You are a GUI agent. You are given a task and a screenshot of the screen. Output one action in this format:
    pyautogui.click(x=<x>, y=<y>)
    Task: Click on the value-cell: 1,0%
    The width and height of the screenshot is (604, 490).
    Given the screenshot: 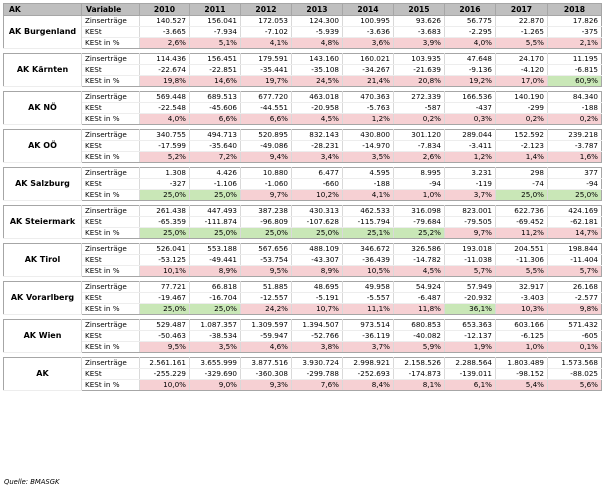 What is the action you would take?
    pyautogui.click(x=521, y=347)
    